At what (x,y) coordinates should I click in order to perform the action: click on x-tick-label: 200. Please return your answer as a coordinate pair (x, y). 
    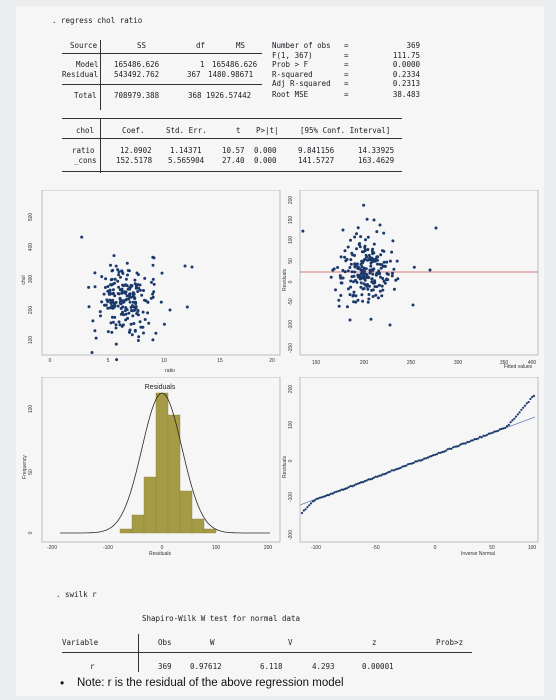
    Looking at the image, I should click on (364, 363).